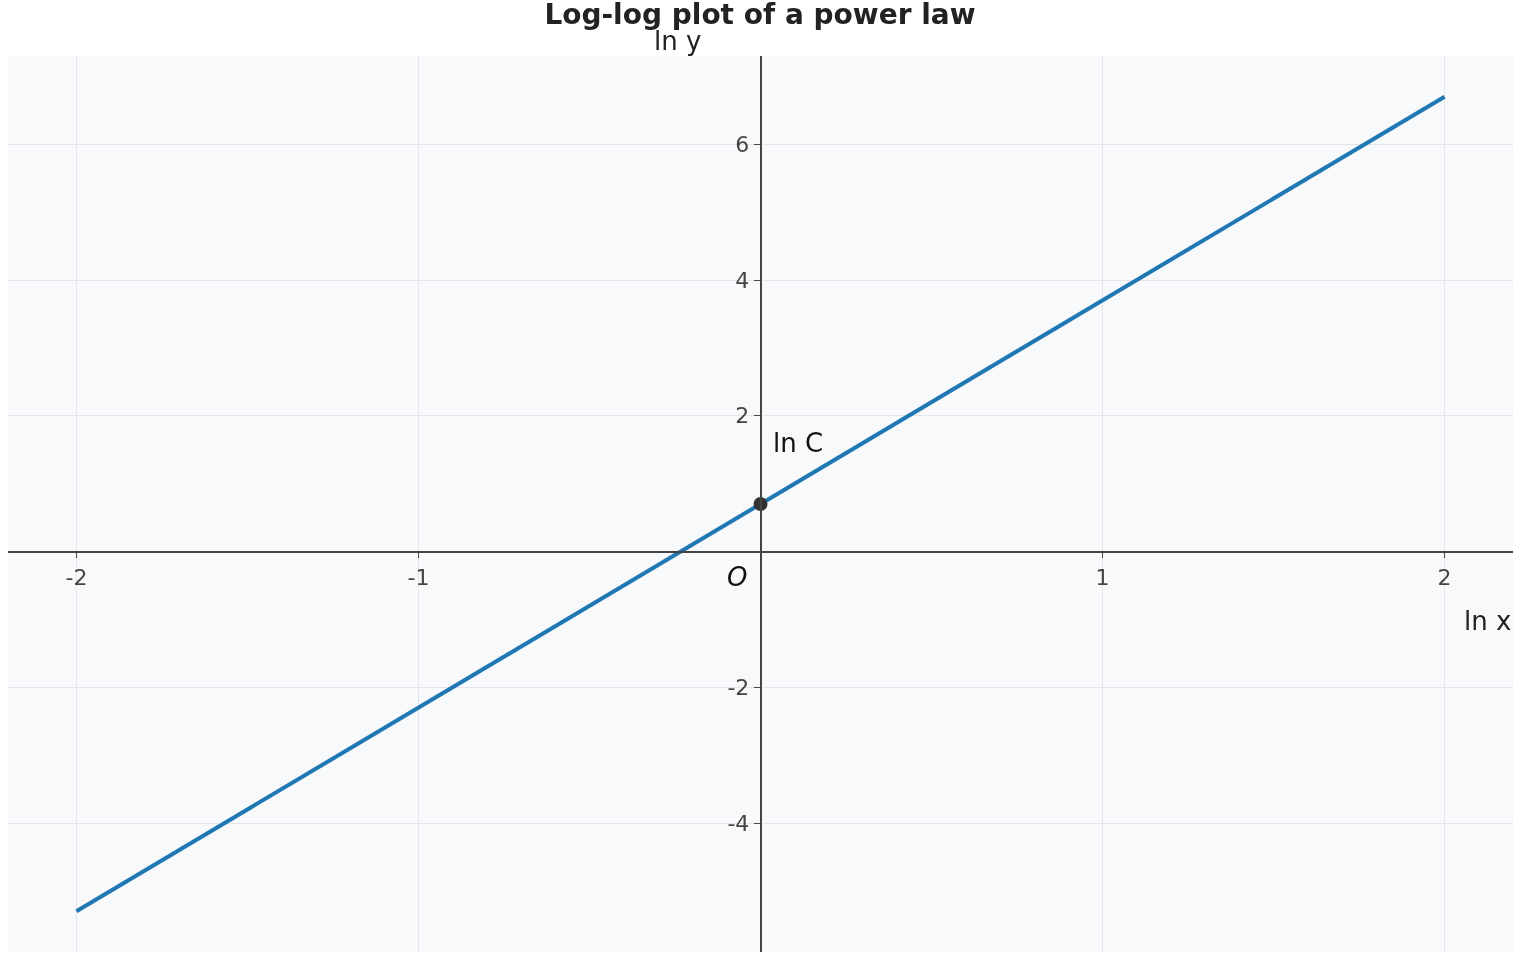 This screenshot has height=960, width=1520. Describe the element at coordinates (742, 280) in the screenshot. I see `y-tick-label: 4` at that location.